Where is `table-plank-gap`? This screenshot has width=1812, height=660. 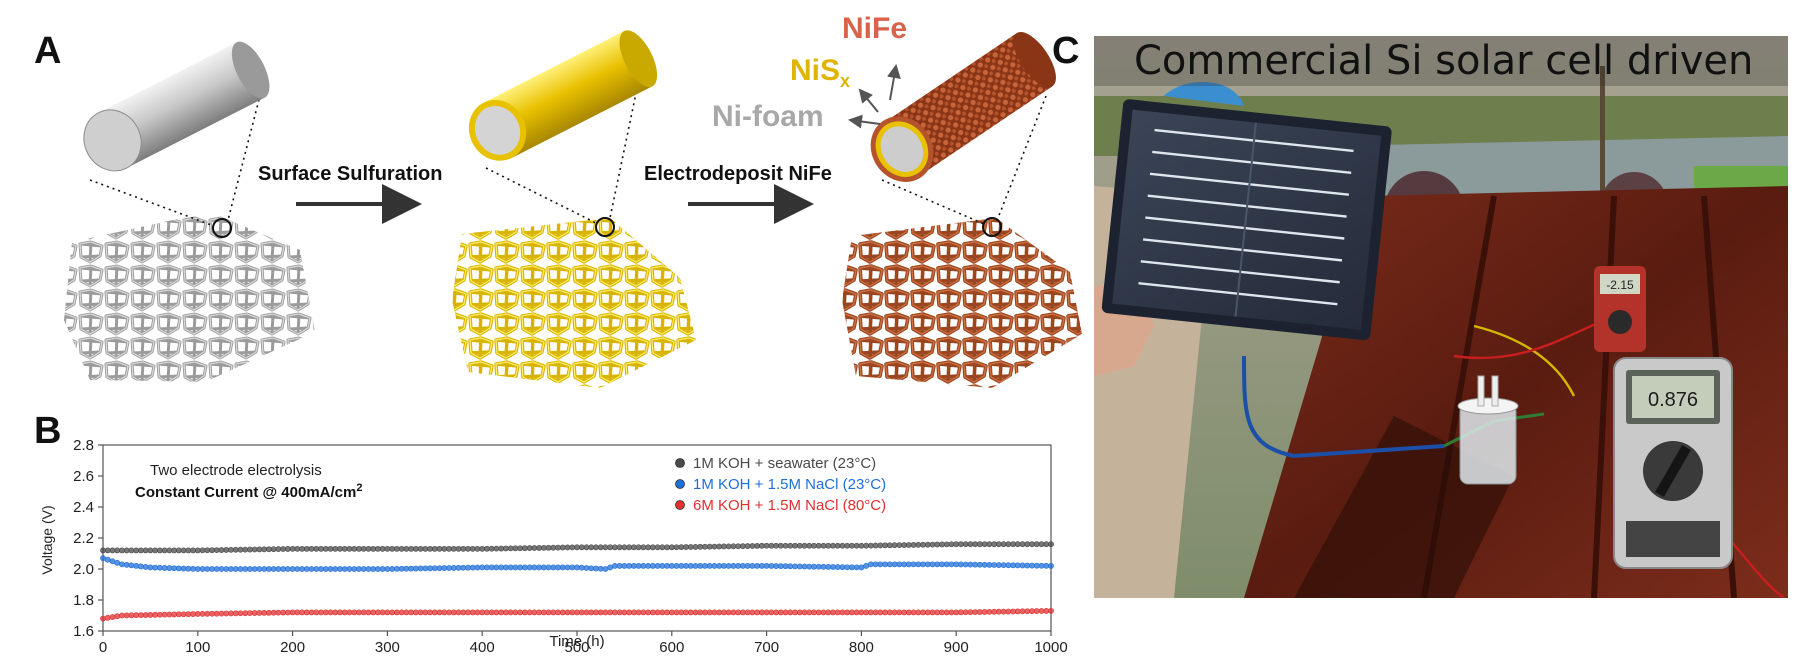 table-plank-gap is located at coordinates (1604, 396).